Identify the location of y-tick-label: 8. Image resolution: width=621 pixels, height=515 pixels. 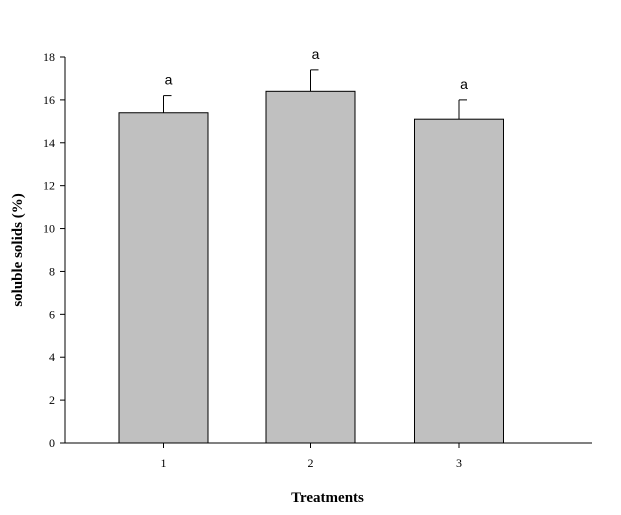
(52, 271).